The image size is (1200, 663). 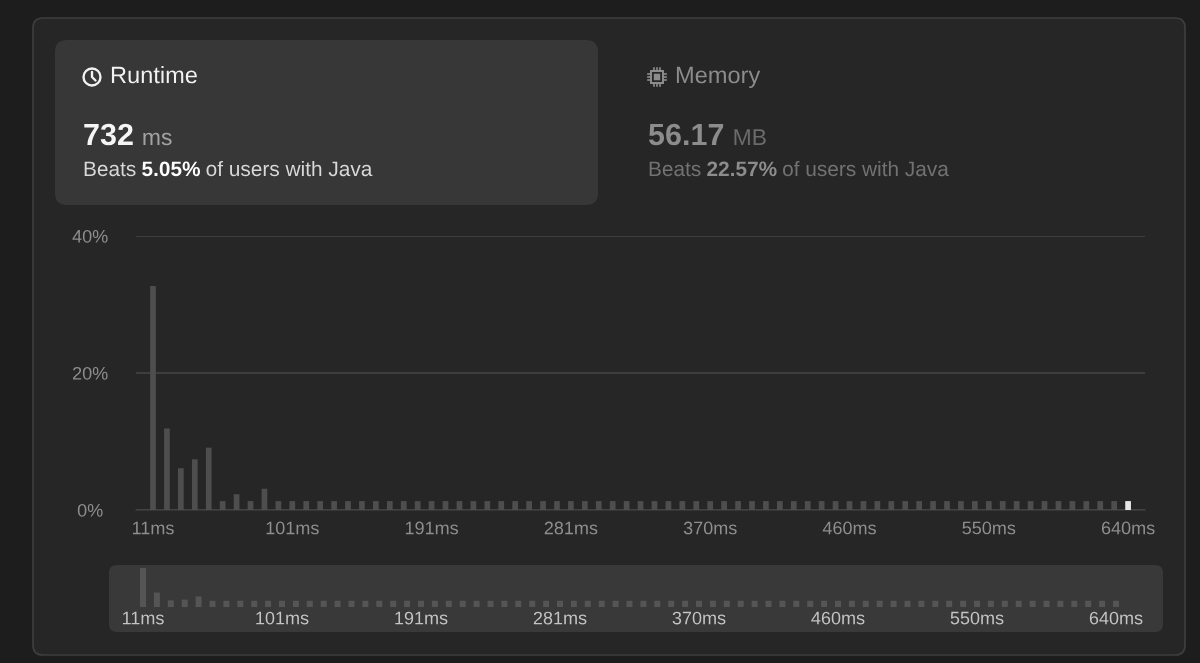 What do you see at coordinates (742, 169) in the screenshot?
I see `text: 22.57%` at bounding box center [742, 169].